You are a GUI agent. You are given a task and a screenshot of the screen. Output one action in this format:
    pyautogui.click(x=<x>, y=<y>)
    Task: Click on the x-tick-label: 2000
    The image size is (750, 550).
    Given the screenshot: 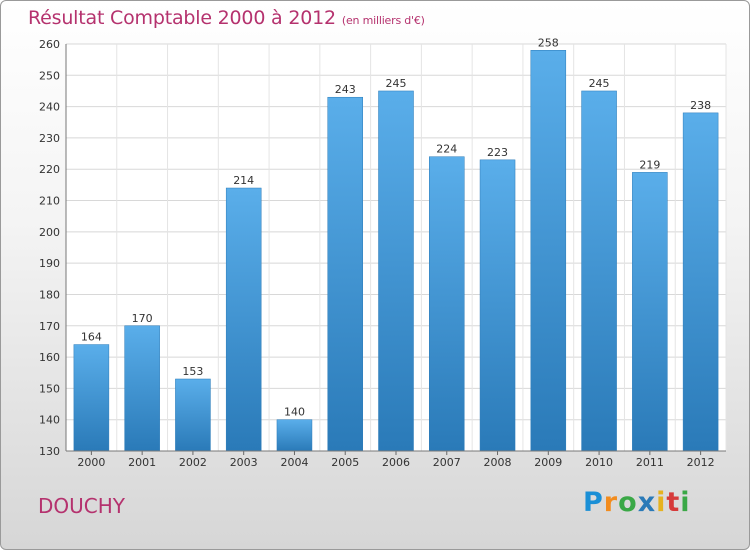 What is the action you would take?
    pyautogui.click(x=91, y=462)
    